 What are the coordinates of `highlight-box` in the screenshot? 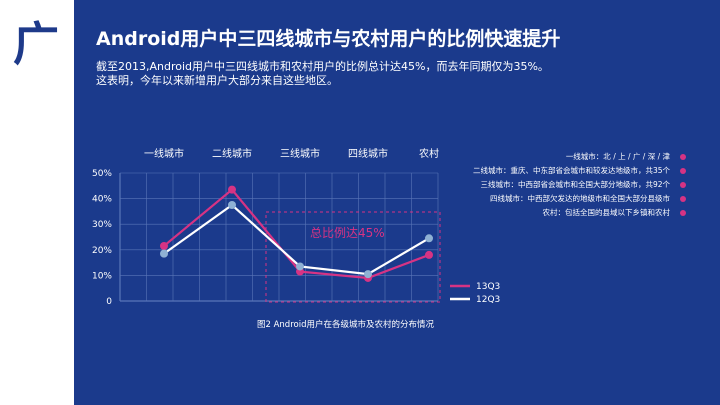 It's located at (353, 257).